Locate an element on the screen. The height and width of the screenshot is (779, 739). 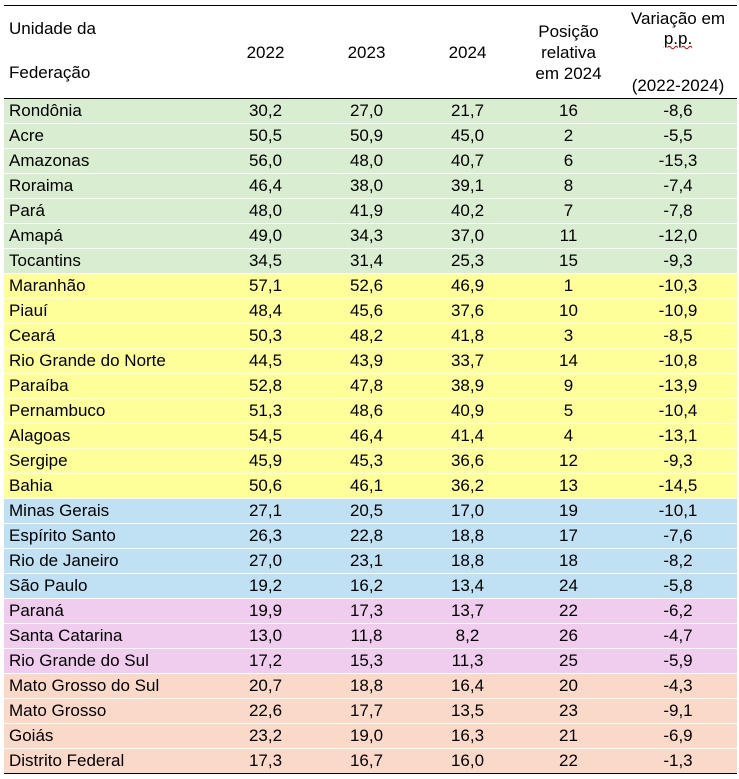
cell-2023: 11,8 is located at coordinates (366, 636).